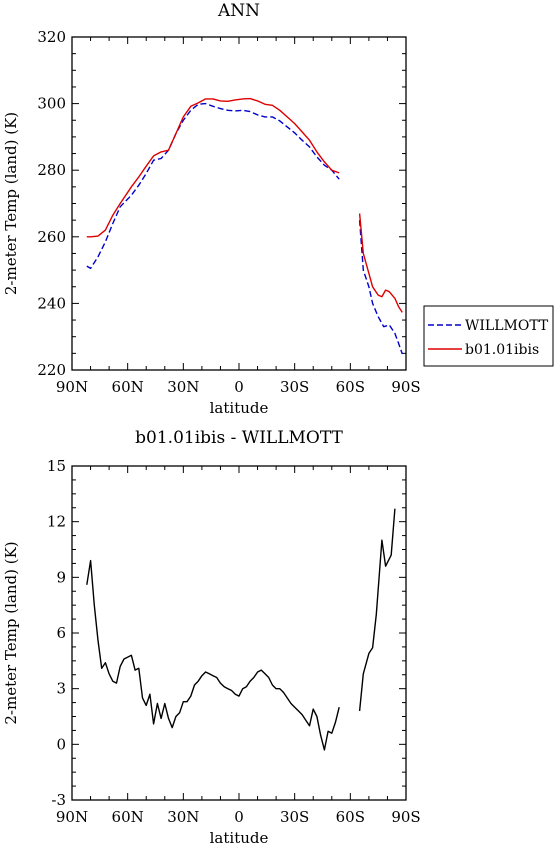 Image resolution: width=557 pixels, height=852 pixels. What do you see at coordinates (61, 633) in the screenshot?
I see `y-tick-label: 6` at bounding box center [61, 633].